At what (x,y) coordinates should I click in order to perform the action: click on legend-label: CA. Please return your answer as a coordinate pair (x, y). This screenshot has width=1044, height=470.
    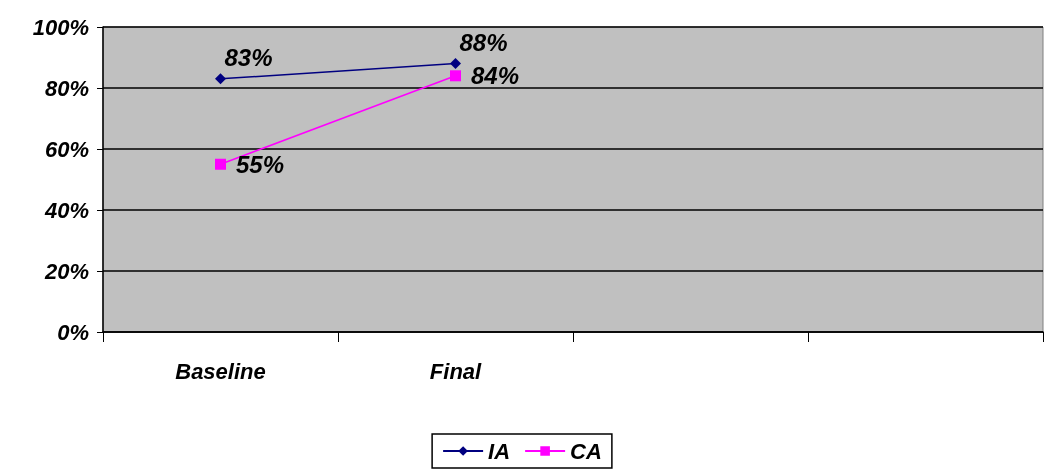
    Looking at the image, I should click on (586, 451).